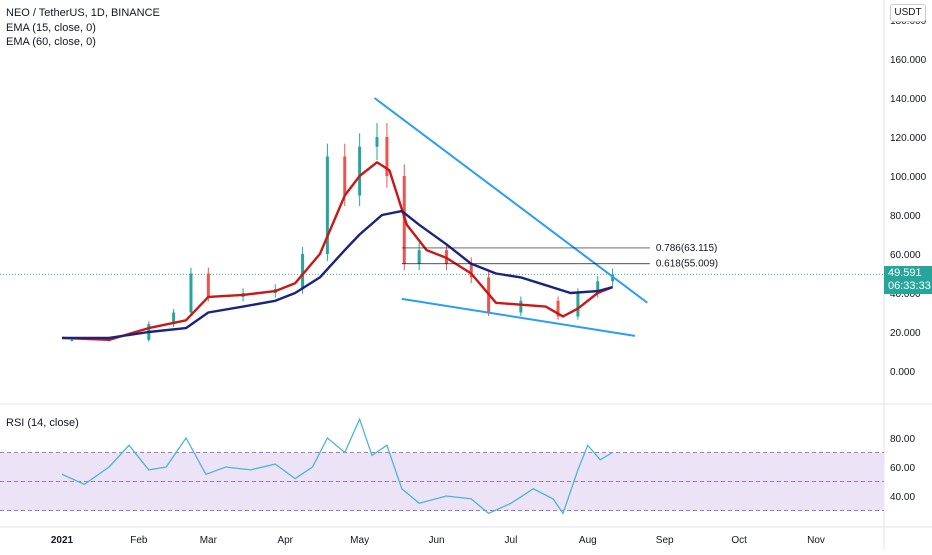 Image resolution: width=932 pixels, height=555 pixels. What do you see at coordinates (687, 248) in the screenshot?
I see `fib-label: 0.786(63.115)` at bounding box center [687, 248].